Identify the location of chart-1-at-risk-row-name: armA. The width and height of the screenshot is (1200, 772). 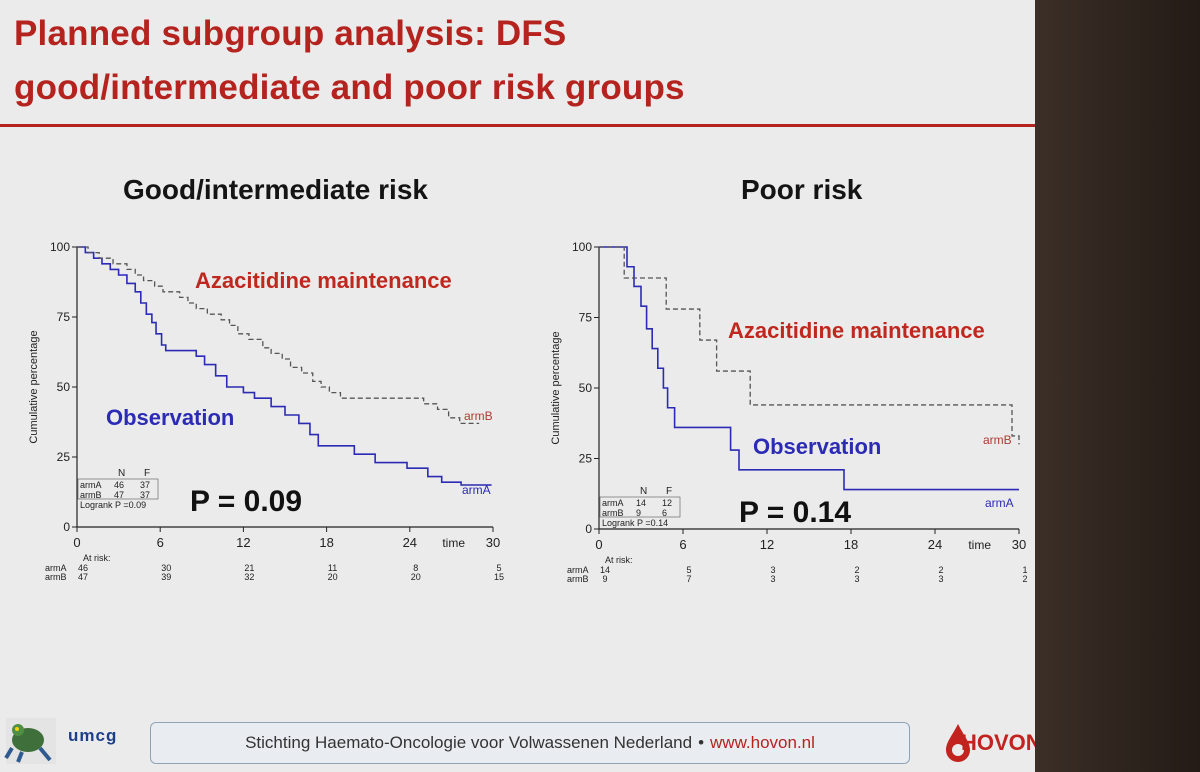
(56, 568).